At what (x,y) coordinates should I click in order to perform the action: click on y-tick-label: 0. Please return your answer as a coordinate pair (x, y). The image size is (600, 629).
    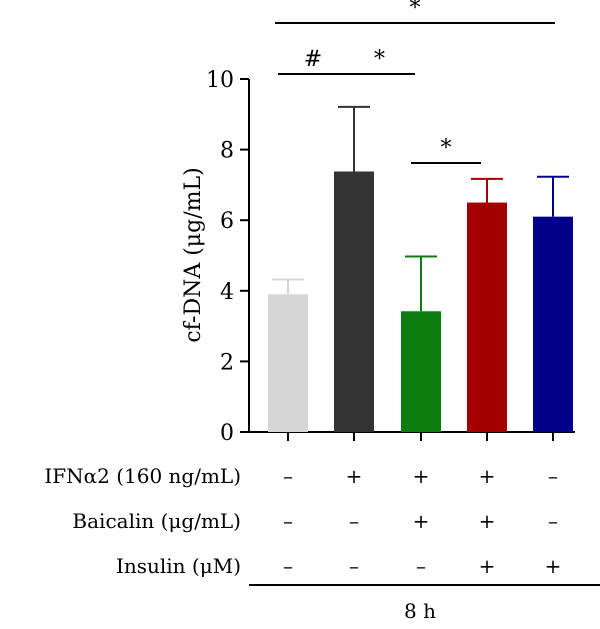
    Looking at the image, I should click on (227, 433).